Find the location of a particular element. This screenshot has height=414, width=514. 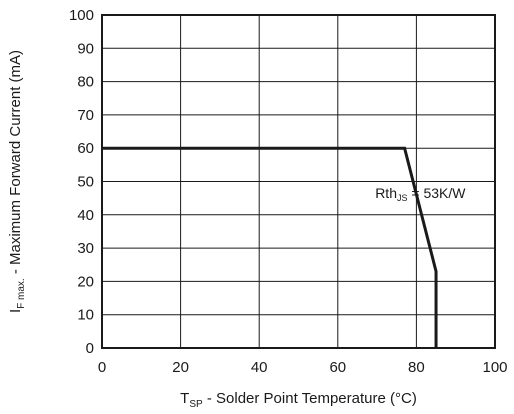

y-tick-label: 10 is located at coordinates (85, 315).